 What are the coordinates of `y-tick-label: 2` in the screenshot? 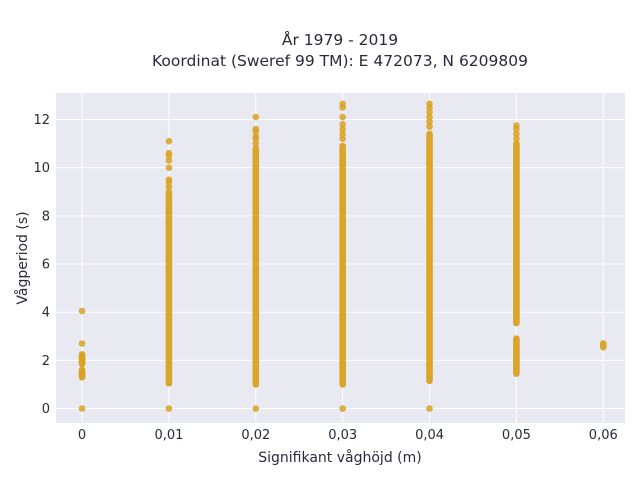 It's located at (46, 361).